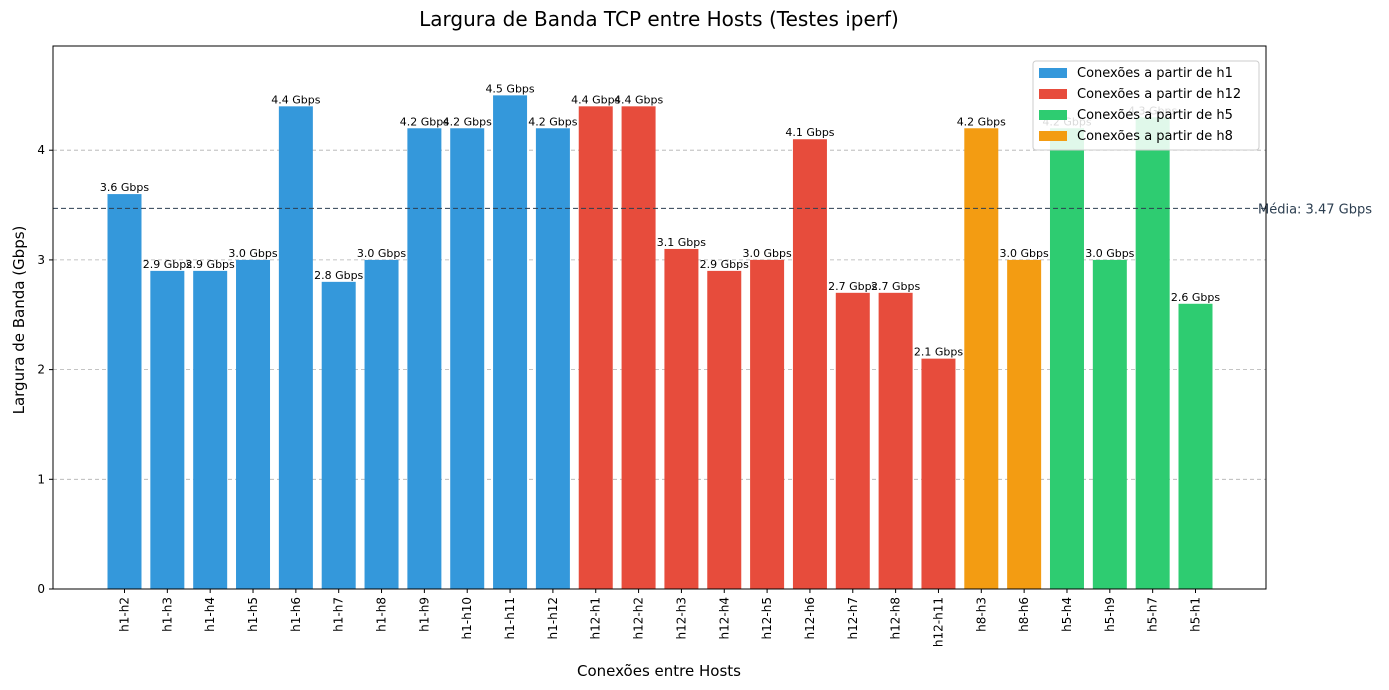 This screenshot has height=690, width=1389. What do you see at coordinates (1159, 94) in the screenshot?
I see `legend-item-label: Conexões a partir de h12` at bounding box center [1159, 94].